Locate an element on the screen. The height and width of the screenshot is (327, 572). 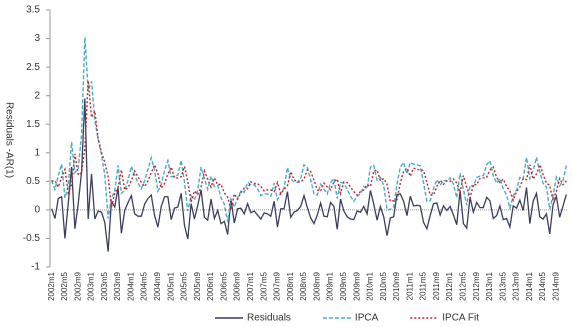
y-tick-label: -1 is located at coordinates (35, 267).